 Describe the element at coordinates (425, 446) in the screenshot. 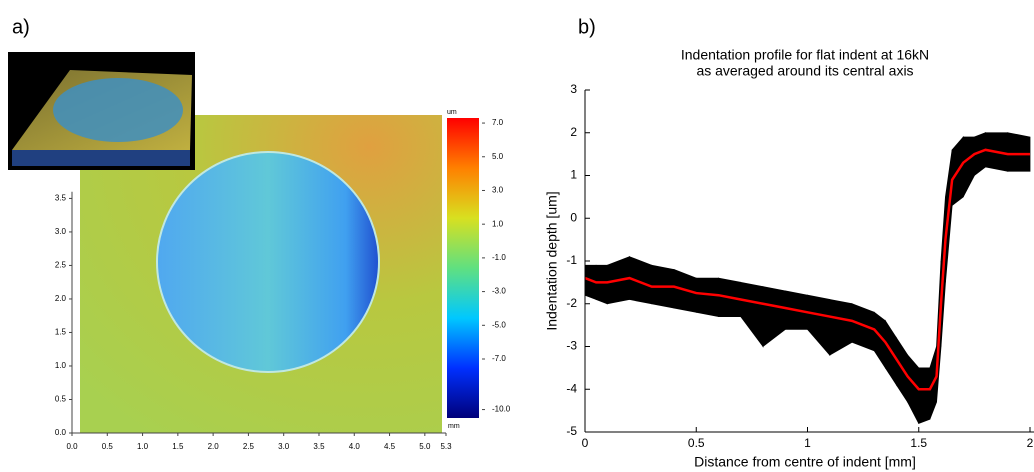

I see `x-tick-label: 5.0` at that location.